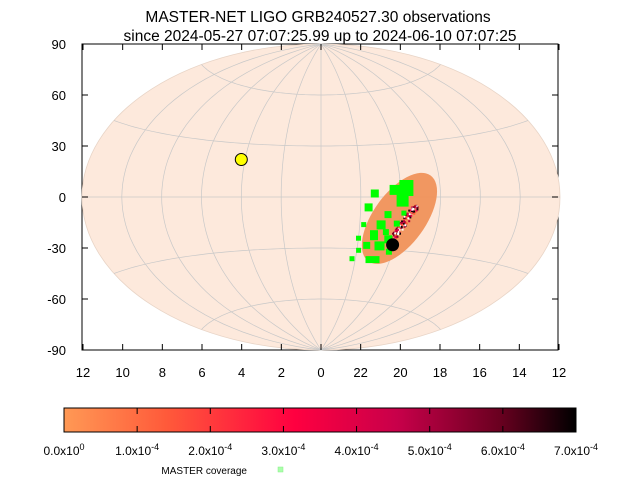 The image size is (640, 485). What do you see at coordinates (56, 299) in the screenshot?
I see `y-tick-label: -60` at bounding box center [56, 299].